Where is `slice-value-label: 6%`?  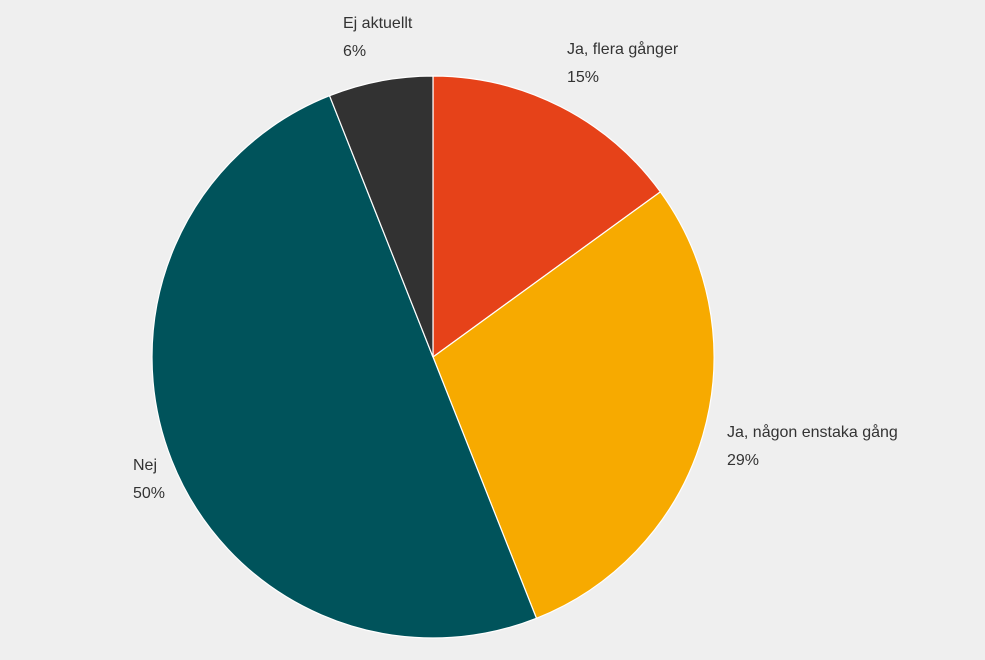
slice-value-label: 6% is located at coordinates (354, 51).